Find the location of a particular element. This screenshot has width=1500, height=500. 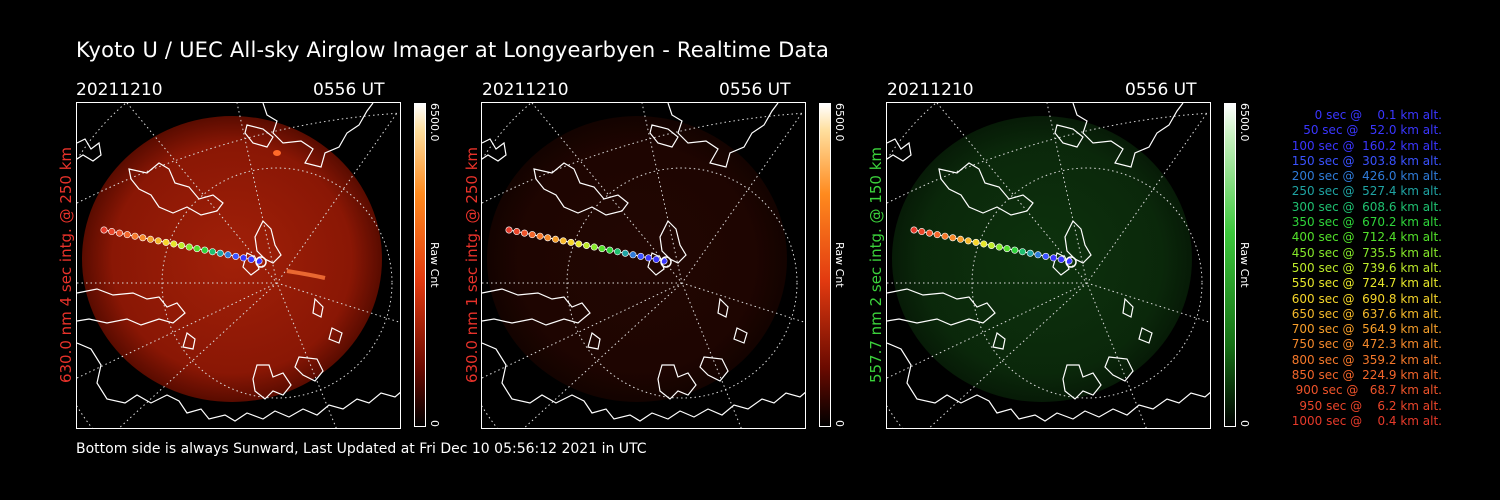

legend-entry: 600 sec @ 690.8 km alt. is located at coordinates (1364, 298).